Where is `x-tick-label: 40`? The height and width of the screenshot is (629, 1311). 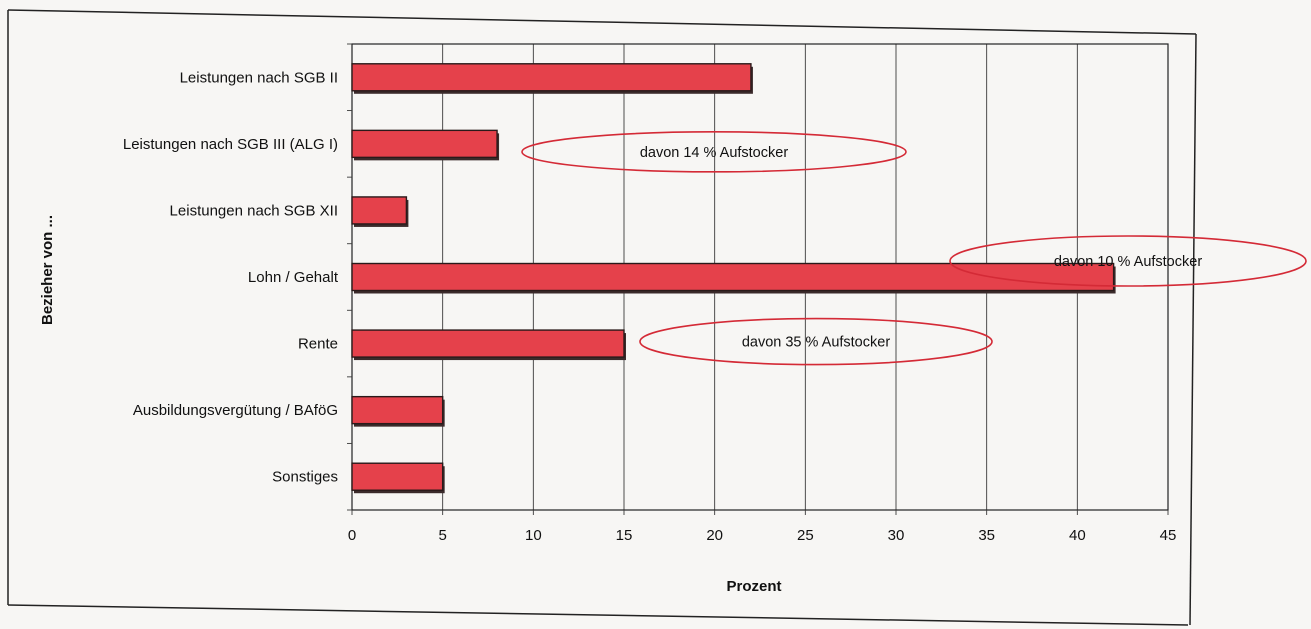
x-tick-label: 40 is located at coordinates (1077, 535).